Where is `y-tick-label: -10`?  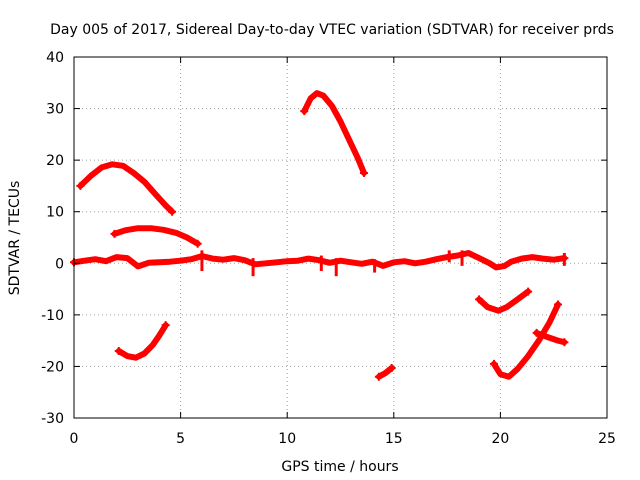
y-tick-label: -10 is located at coordinates (52, 316).